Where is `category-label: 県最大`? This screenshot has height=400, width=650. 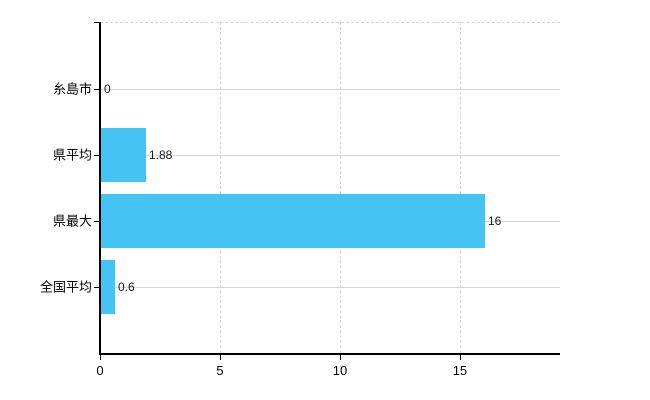
category-label: 県最大 is located at coordinates (72, 221).